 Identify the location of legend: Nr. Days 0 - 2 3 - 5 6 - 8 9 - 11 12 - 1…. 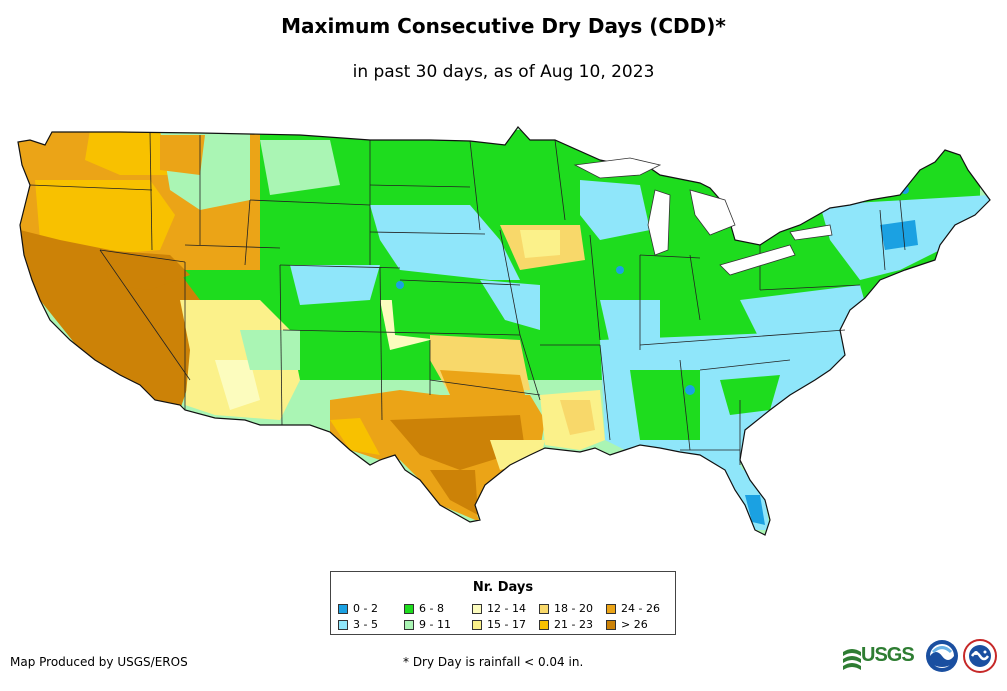
(503, 603).